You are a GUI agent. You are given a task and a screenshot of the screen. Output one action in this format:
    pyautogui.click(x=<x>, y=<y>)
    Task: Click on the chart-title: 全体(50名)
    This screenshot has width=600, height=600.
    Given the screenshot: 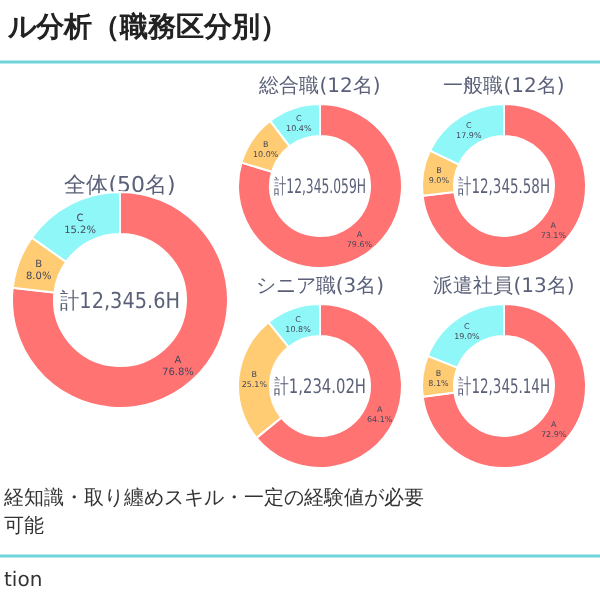 What is the action you would take?
    pyautogui.click(x=120, y=185)
    